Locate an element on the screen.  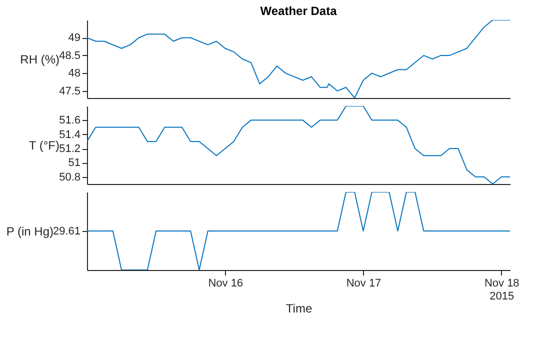
y-tick-label: 51.4 is located at coordinates (69, 134).